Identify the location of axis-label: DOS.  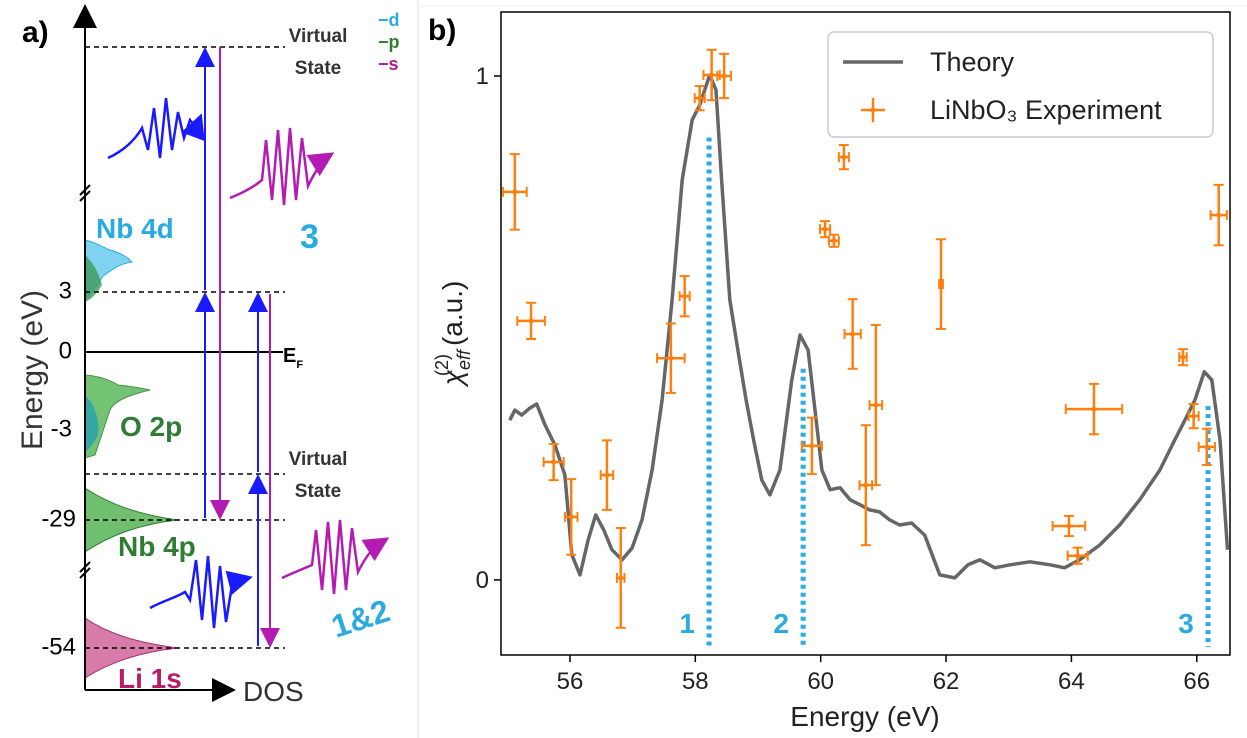
(273, 691).